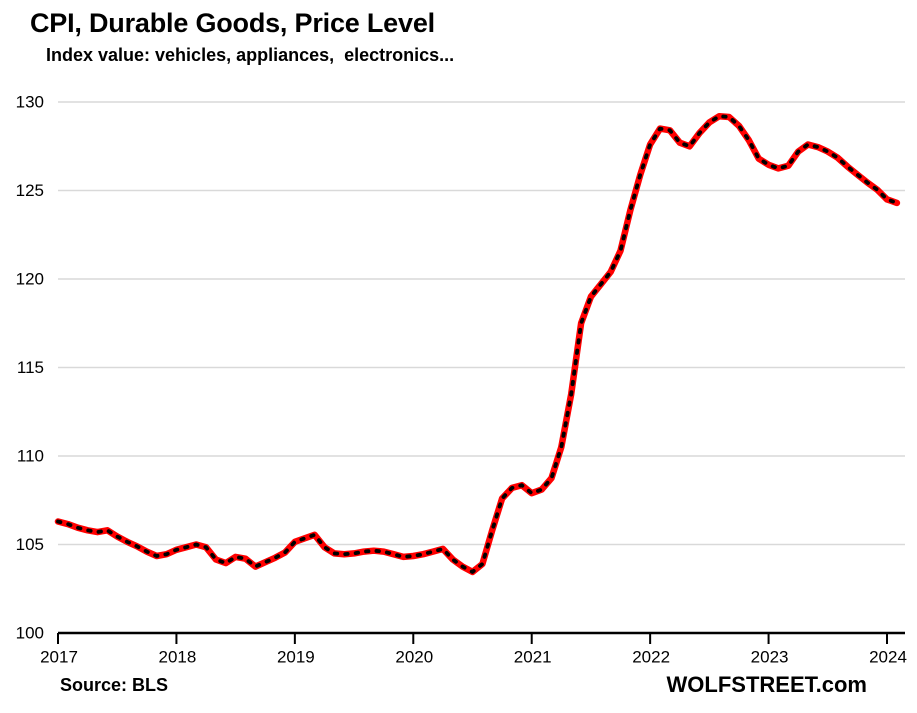 The height and width of the screenshot is (713, 917). What do you see at coordinates (414, 657) in the screenshot?
I see `x-axis-label-2020: 2020` at bounding box center [414, 657].